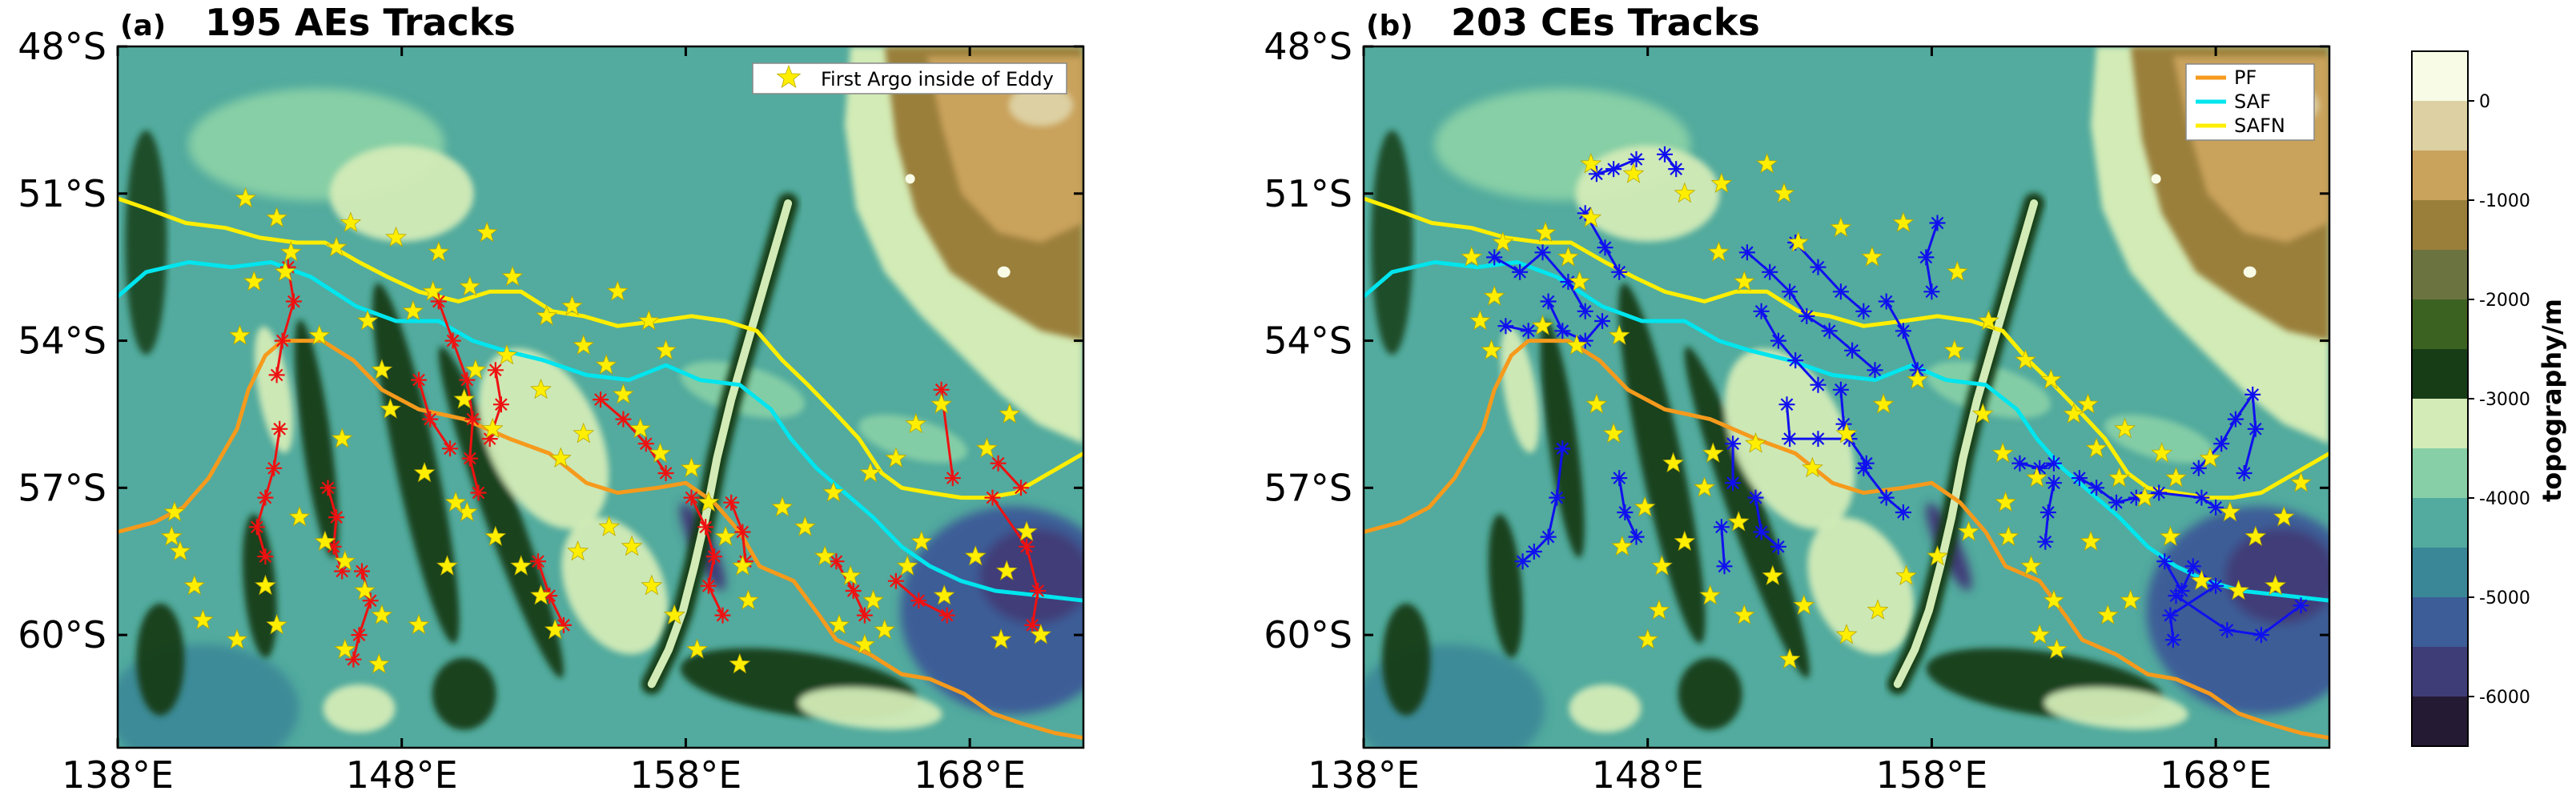 This screenshot has width=2576, height=803. Describe the element at coordinates (2216, 775) in the screenshot. I see `x-tick-label: 168°E` at that location.